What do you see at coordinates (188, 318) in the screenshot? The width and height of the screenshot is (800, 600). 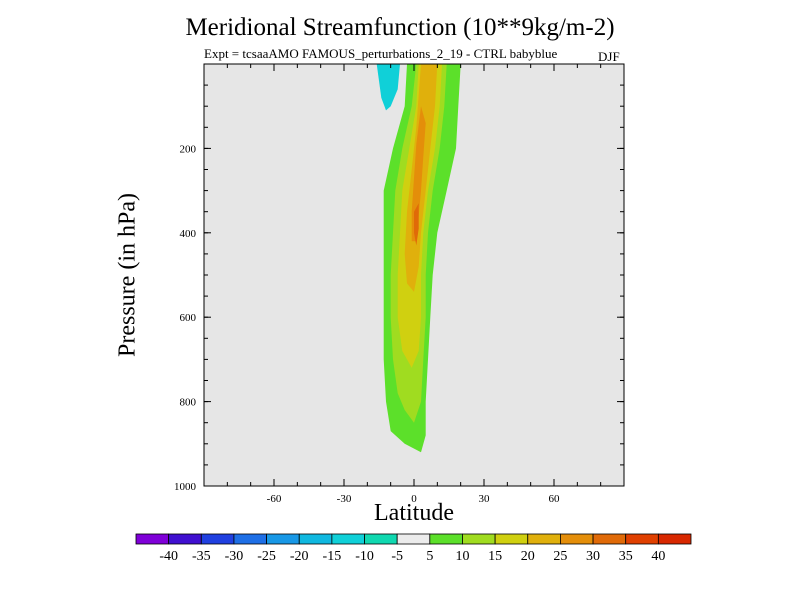 I see `y-tick-label: 600` at bounding box center [188, 318].